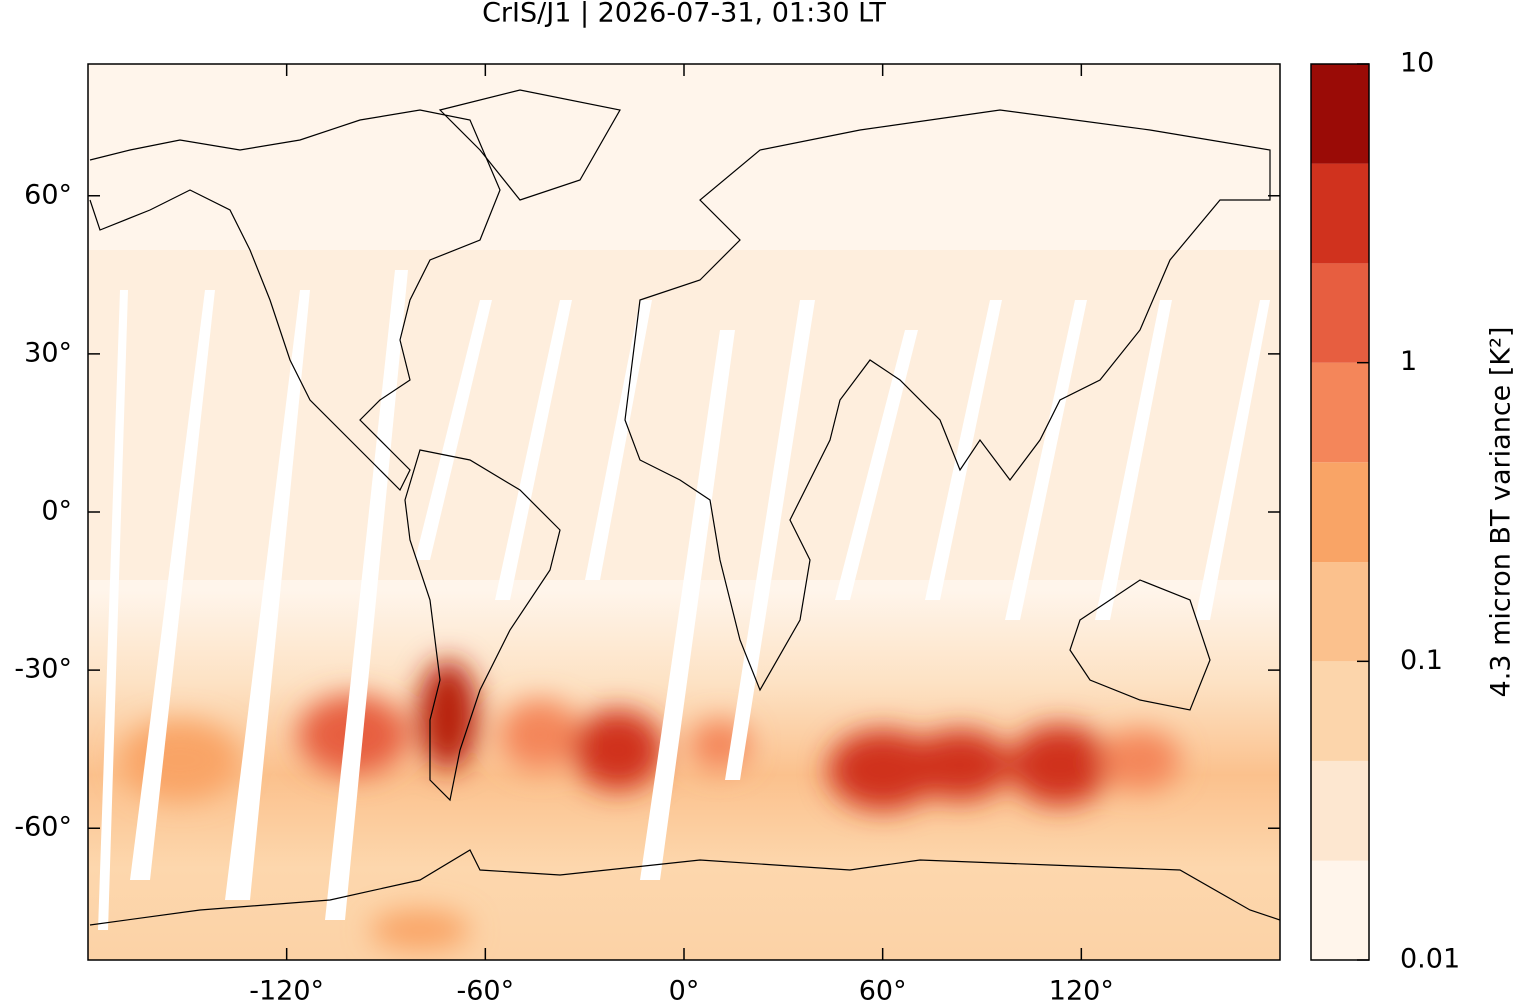 The image size is (1519, 1006). I want to click on colorbar-tick-label: 10, so click(1417, 63).